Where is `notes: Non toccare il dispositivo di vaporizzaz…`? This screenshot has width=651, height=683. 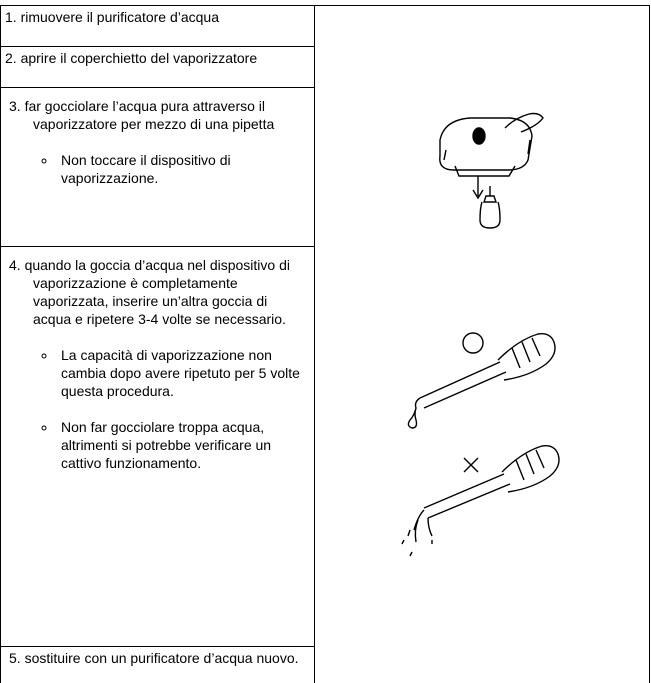
notes: Non toccare il dispositivo di vaporizzaz… is located at coordinates (156, 169).